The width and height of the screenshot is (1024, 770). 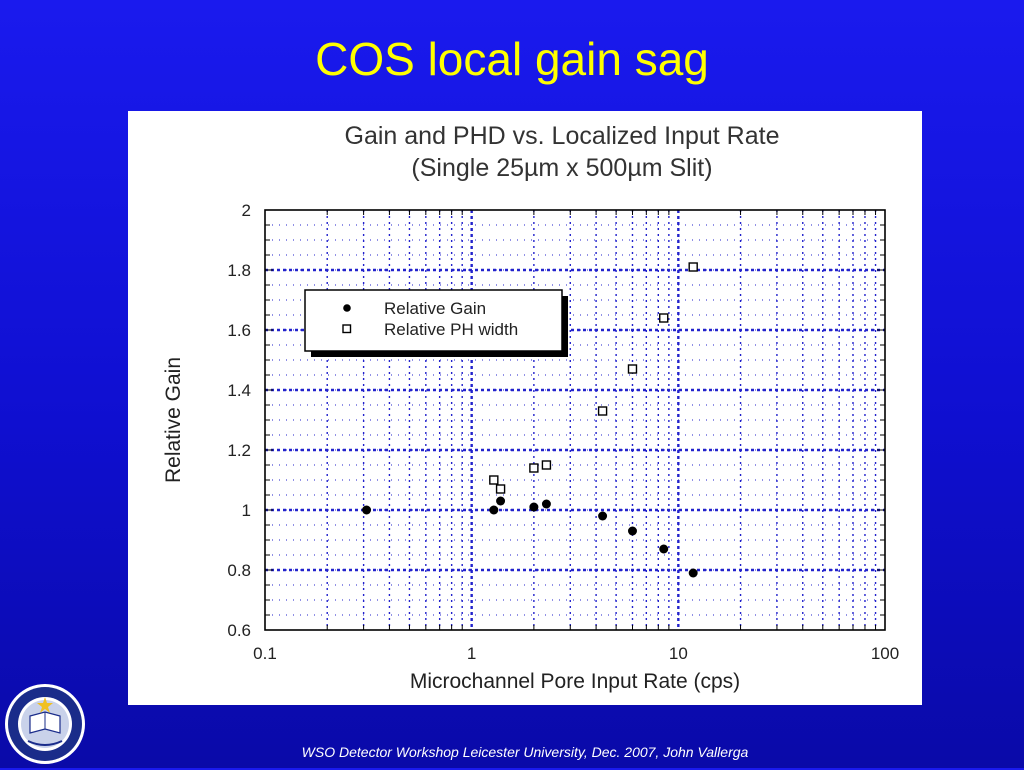 I want to click on legend-marker-gain, so click(x=347, y=308).